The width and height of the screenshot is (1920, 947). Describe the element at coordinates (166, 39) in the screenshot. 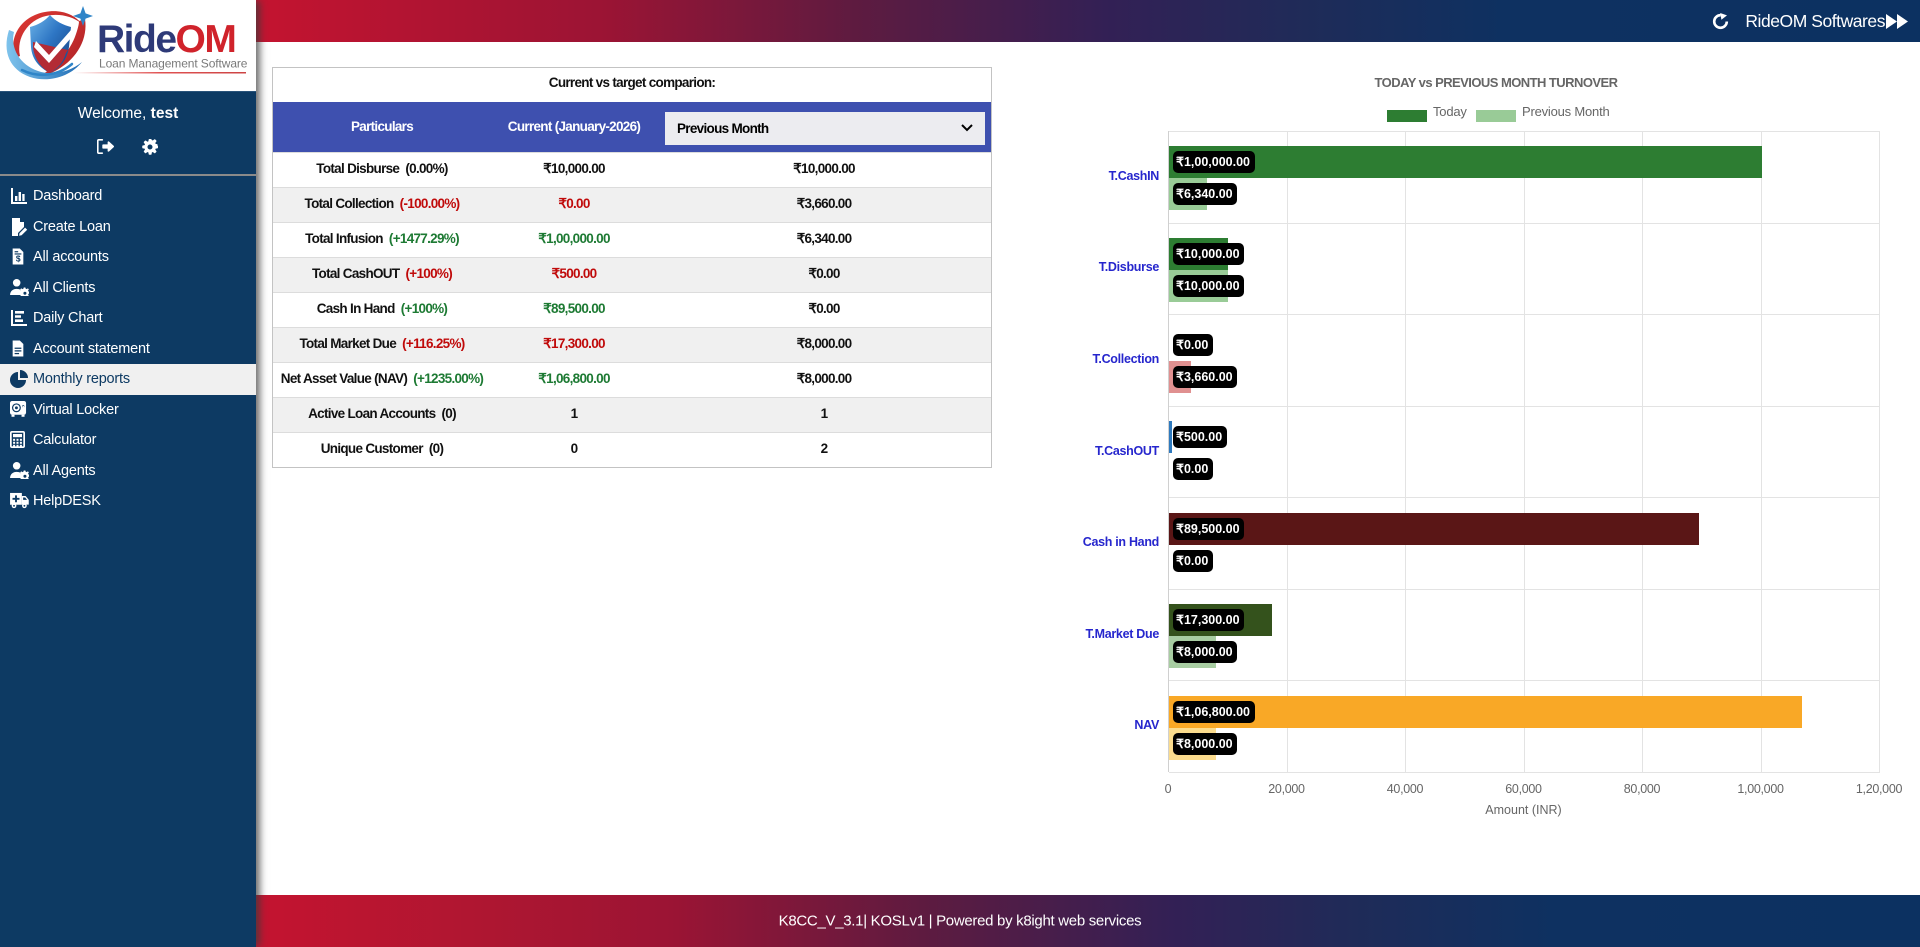

I see `svg-text: RideOM` at that location.